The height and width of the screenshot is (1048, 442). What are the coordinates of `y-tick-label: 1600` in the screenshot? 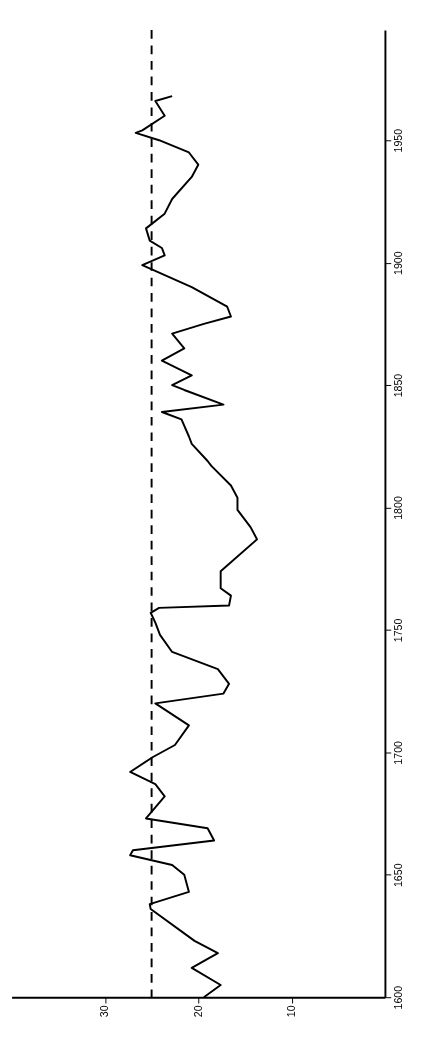 It's located at (397, 997).